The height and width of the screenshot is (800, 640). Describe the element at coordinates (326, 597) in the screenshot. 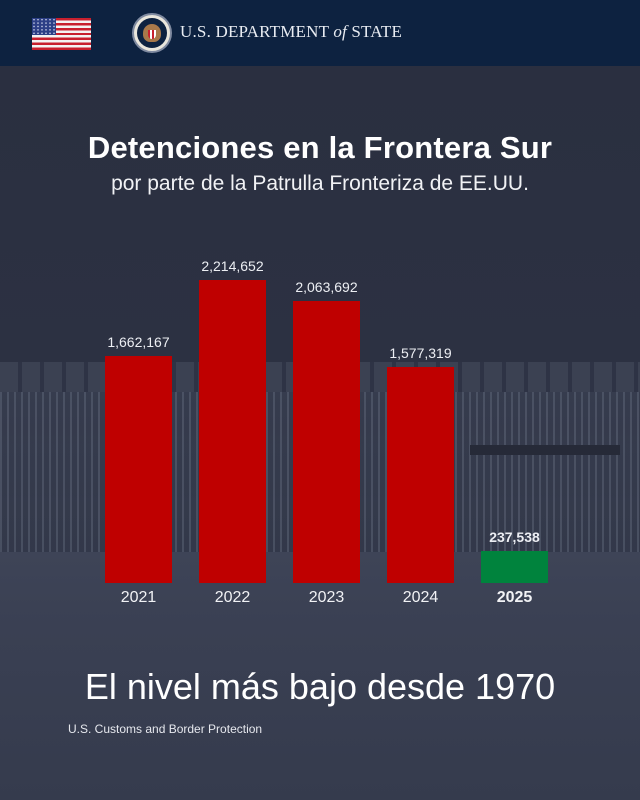

I see `year-label-2023: 2023` at that location.